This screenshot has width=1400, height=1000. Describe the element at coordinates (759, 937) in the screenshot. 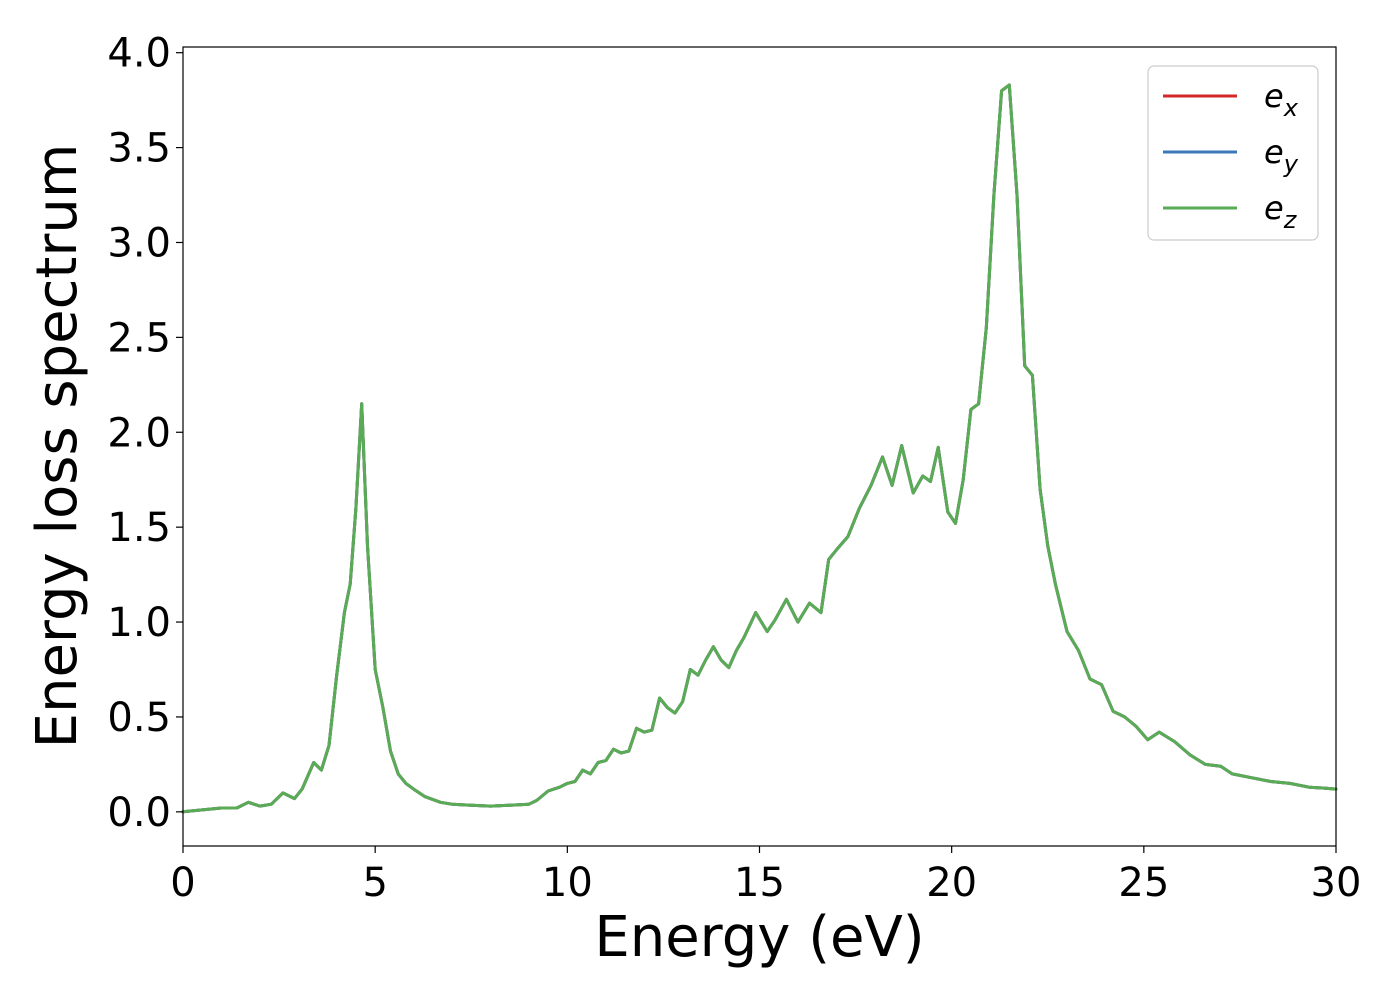

I see `x-axis-label: Energy (eV)` at that location.